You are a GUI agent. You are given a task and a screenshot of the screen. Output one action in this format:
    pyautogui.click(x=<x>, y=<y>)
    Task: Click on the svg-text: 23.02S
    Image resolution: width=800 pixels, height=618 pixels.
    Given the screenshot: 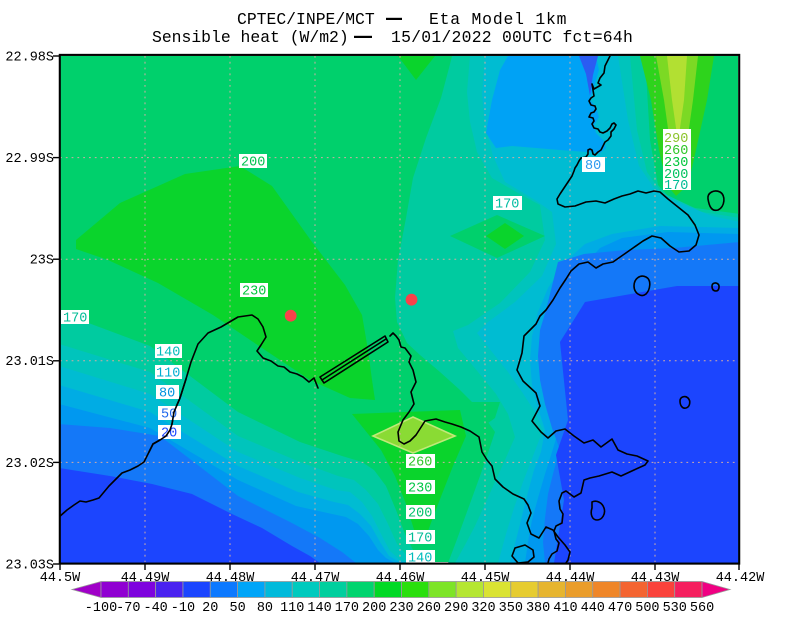 What is the action you would take?
    pyautogui.click(x=29, y=464)
    